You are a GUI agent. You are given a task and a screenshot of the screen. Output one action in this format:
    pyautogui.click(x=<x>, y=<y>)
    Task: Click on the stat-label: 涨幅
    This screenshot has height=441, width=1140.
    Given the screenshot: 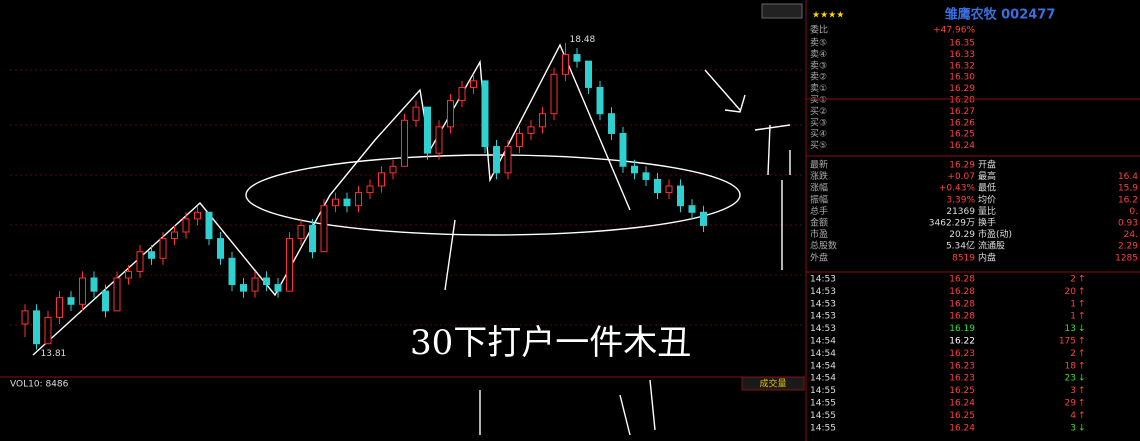 What is the action you would take?
    pyautogui.click(x=819, y=188)
    